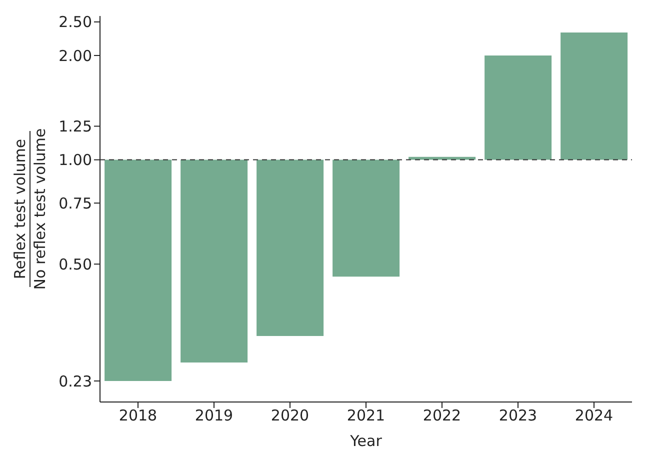 This screenshot has height=462, width=650. What do you see at coordinates (290, 415) in the screenshot?
I see `x-tick-label: 2020` at bounding box center [290, 415].